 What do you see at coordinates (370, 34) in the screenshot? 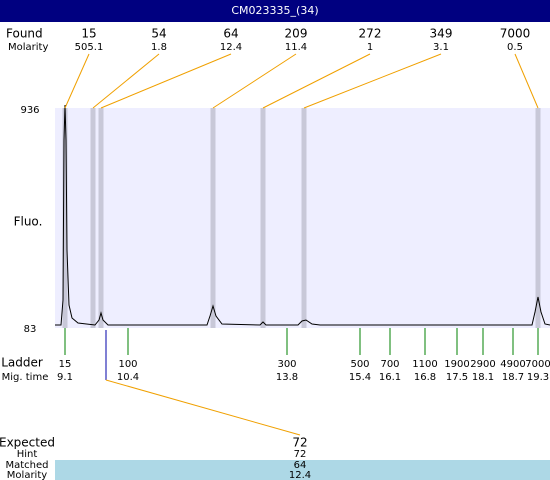
I see `peak-size: 272` at bounding box center [370, 34].